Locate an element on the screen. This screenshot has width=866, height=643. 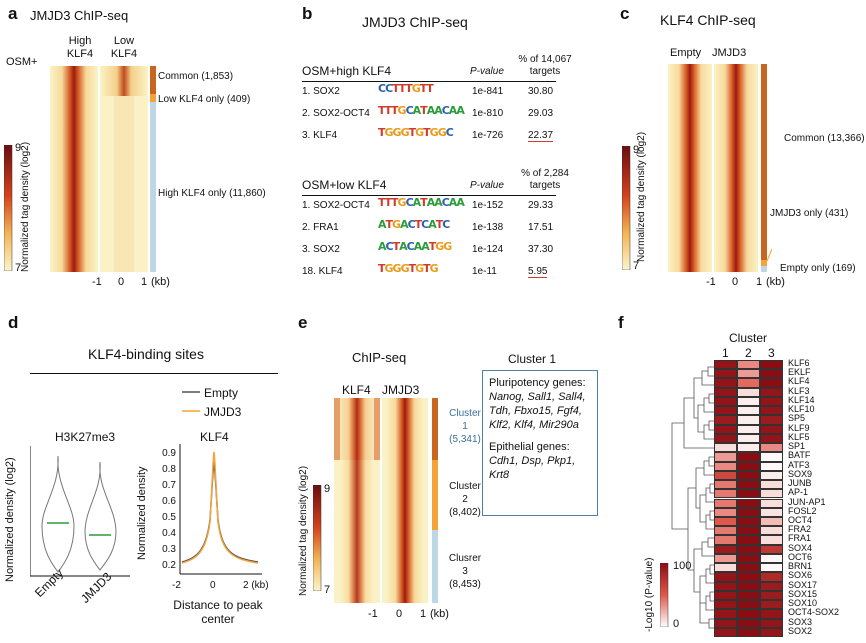
density-ytick: 0.2 is located at coordinates (169, 565).